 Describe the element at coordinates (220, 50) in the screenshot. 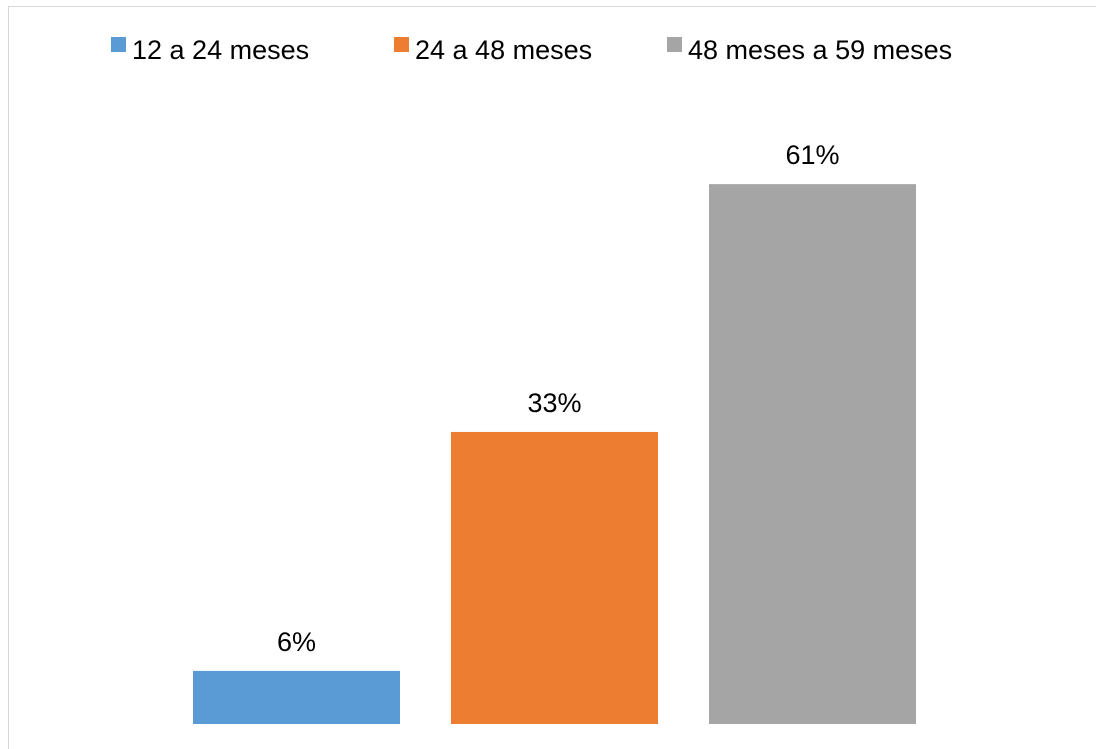

I see `legend-label: 12 a 24 meses` at that location.